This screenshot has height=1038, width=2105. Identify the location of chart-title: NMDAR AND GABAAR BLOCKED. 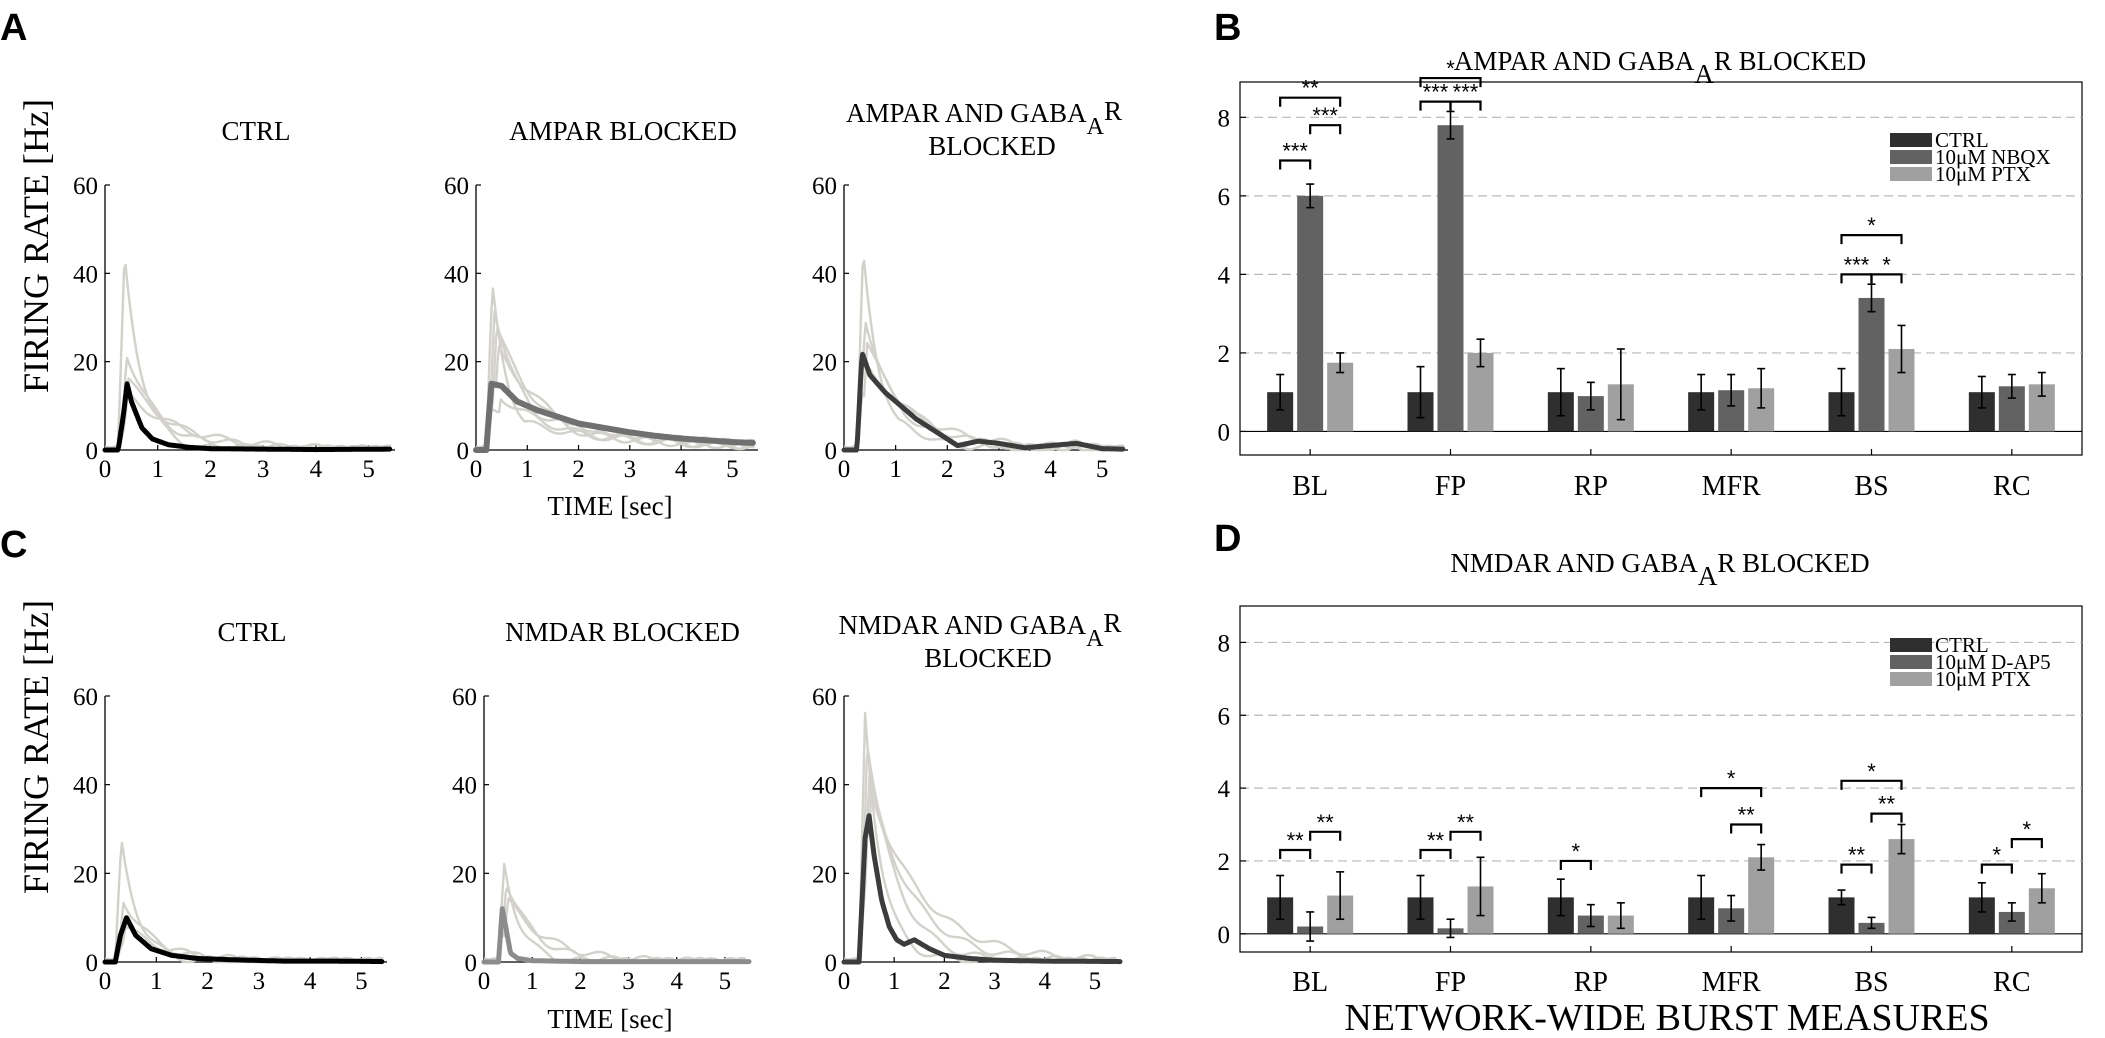
(1659, 569).